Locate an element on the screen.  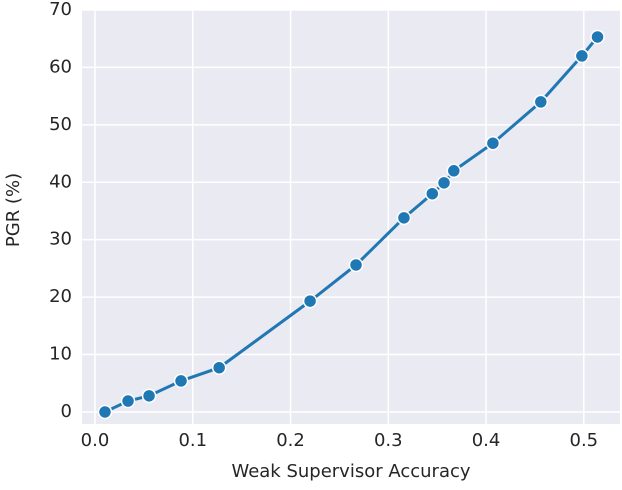
y-tick-label: 40 is located at coordinates (60, 181).